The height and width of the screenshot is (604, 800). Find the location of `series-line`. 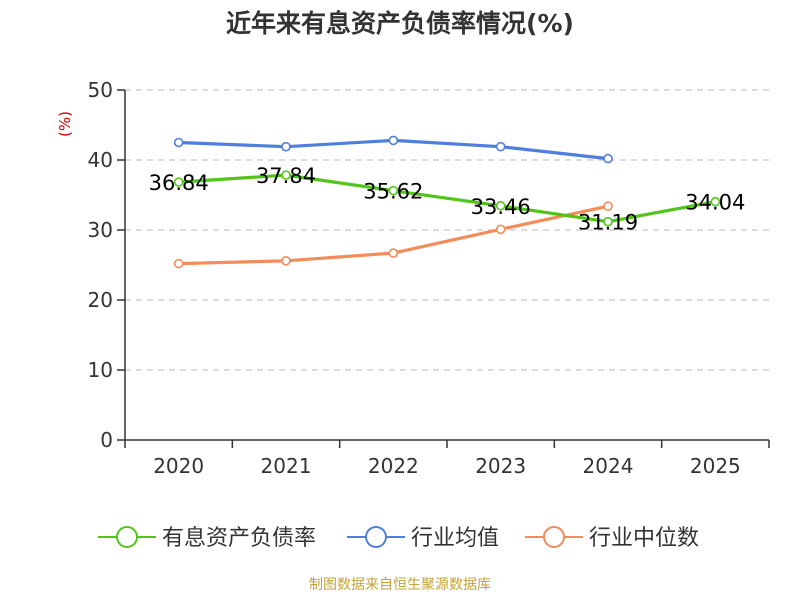

series-line is located at coordinates (447, 198).